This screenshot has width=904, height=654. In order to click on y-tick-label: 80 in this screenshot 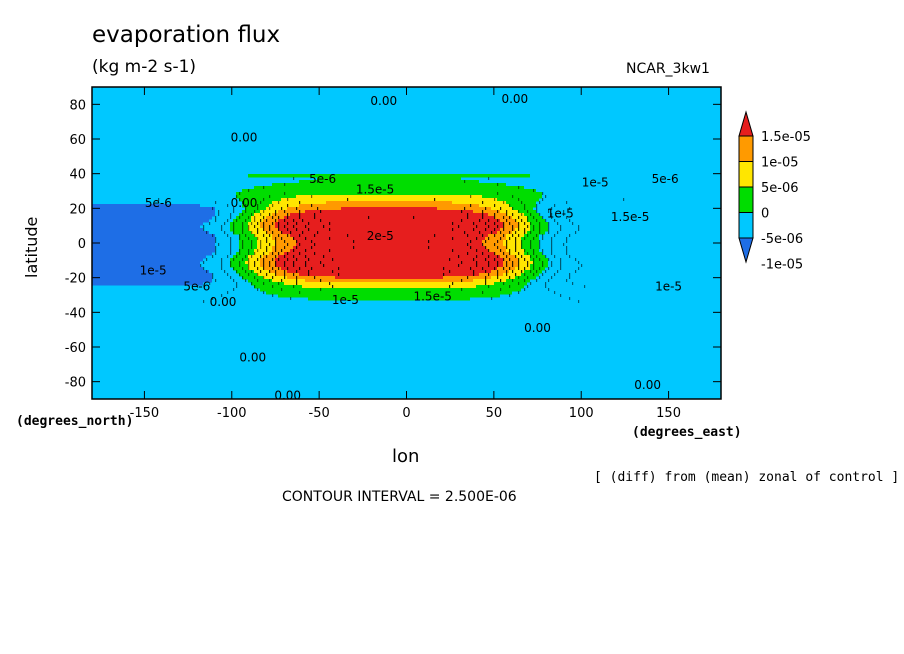, I will do `click(77, 105)`.